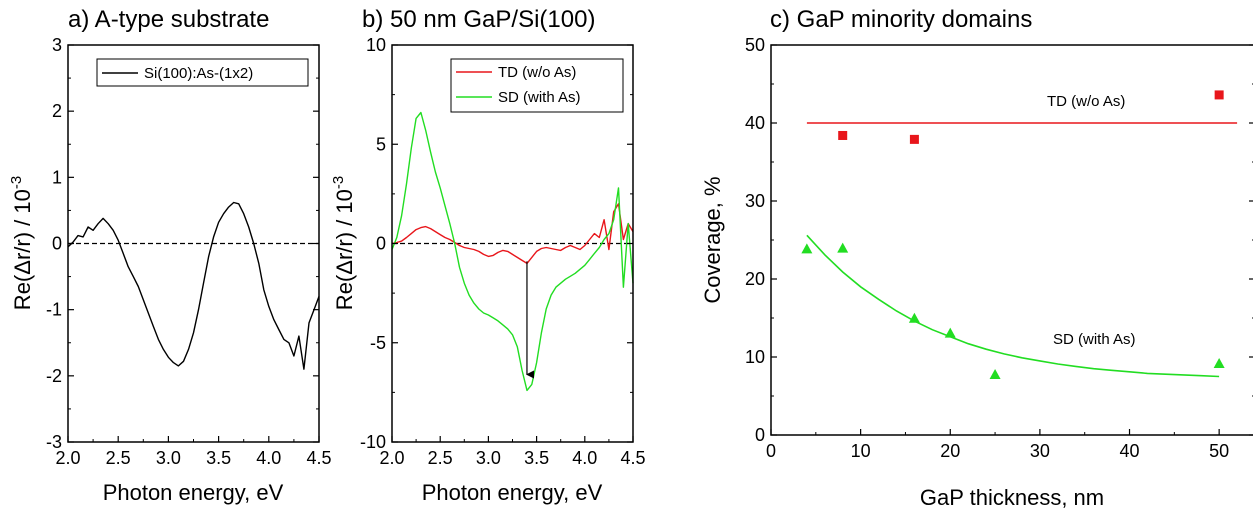 The height and width of the screenshot is (518, 1253). I want to click on panel-c-annotation-sd: SD (with As), so click(1094, 339).